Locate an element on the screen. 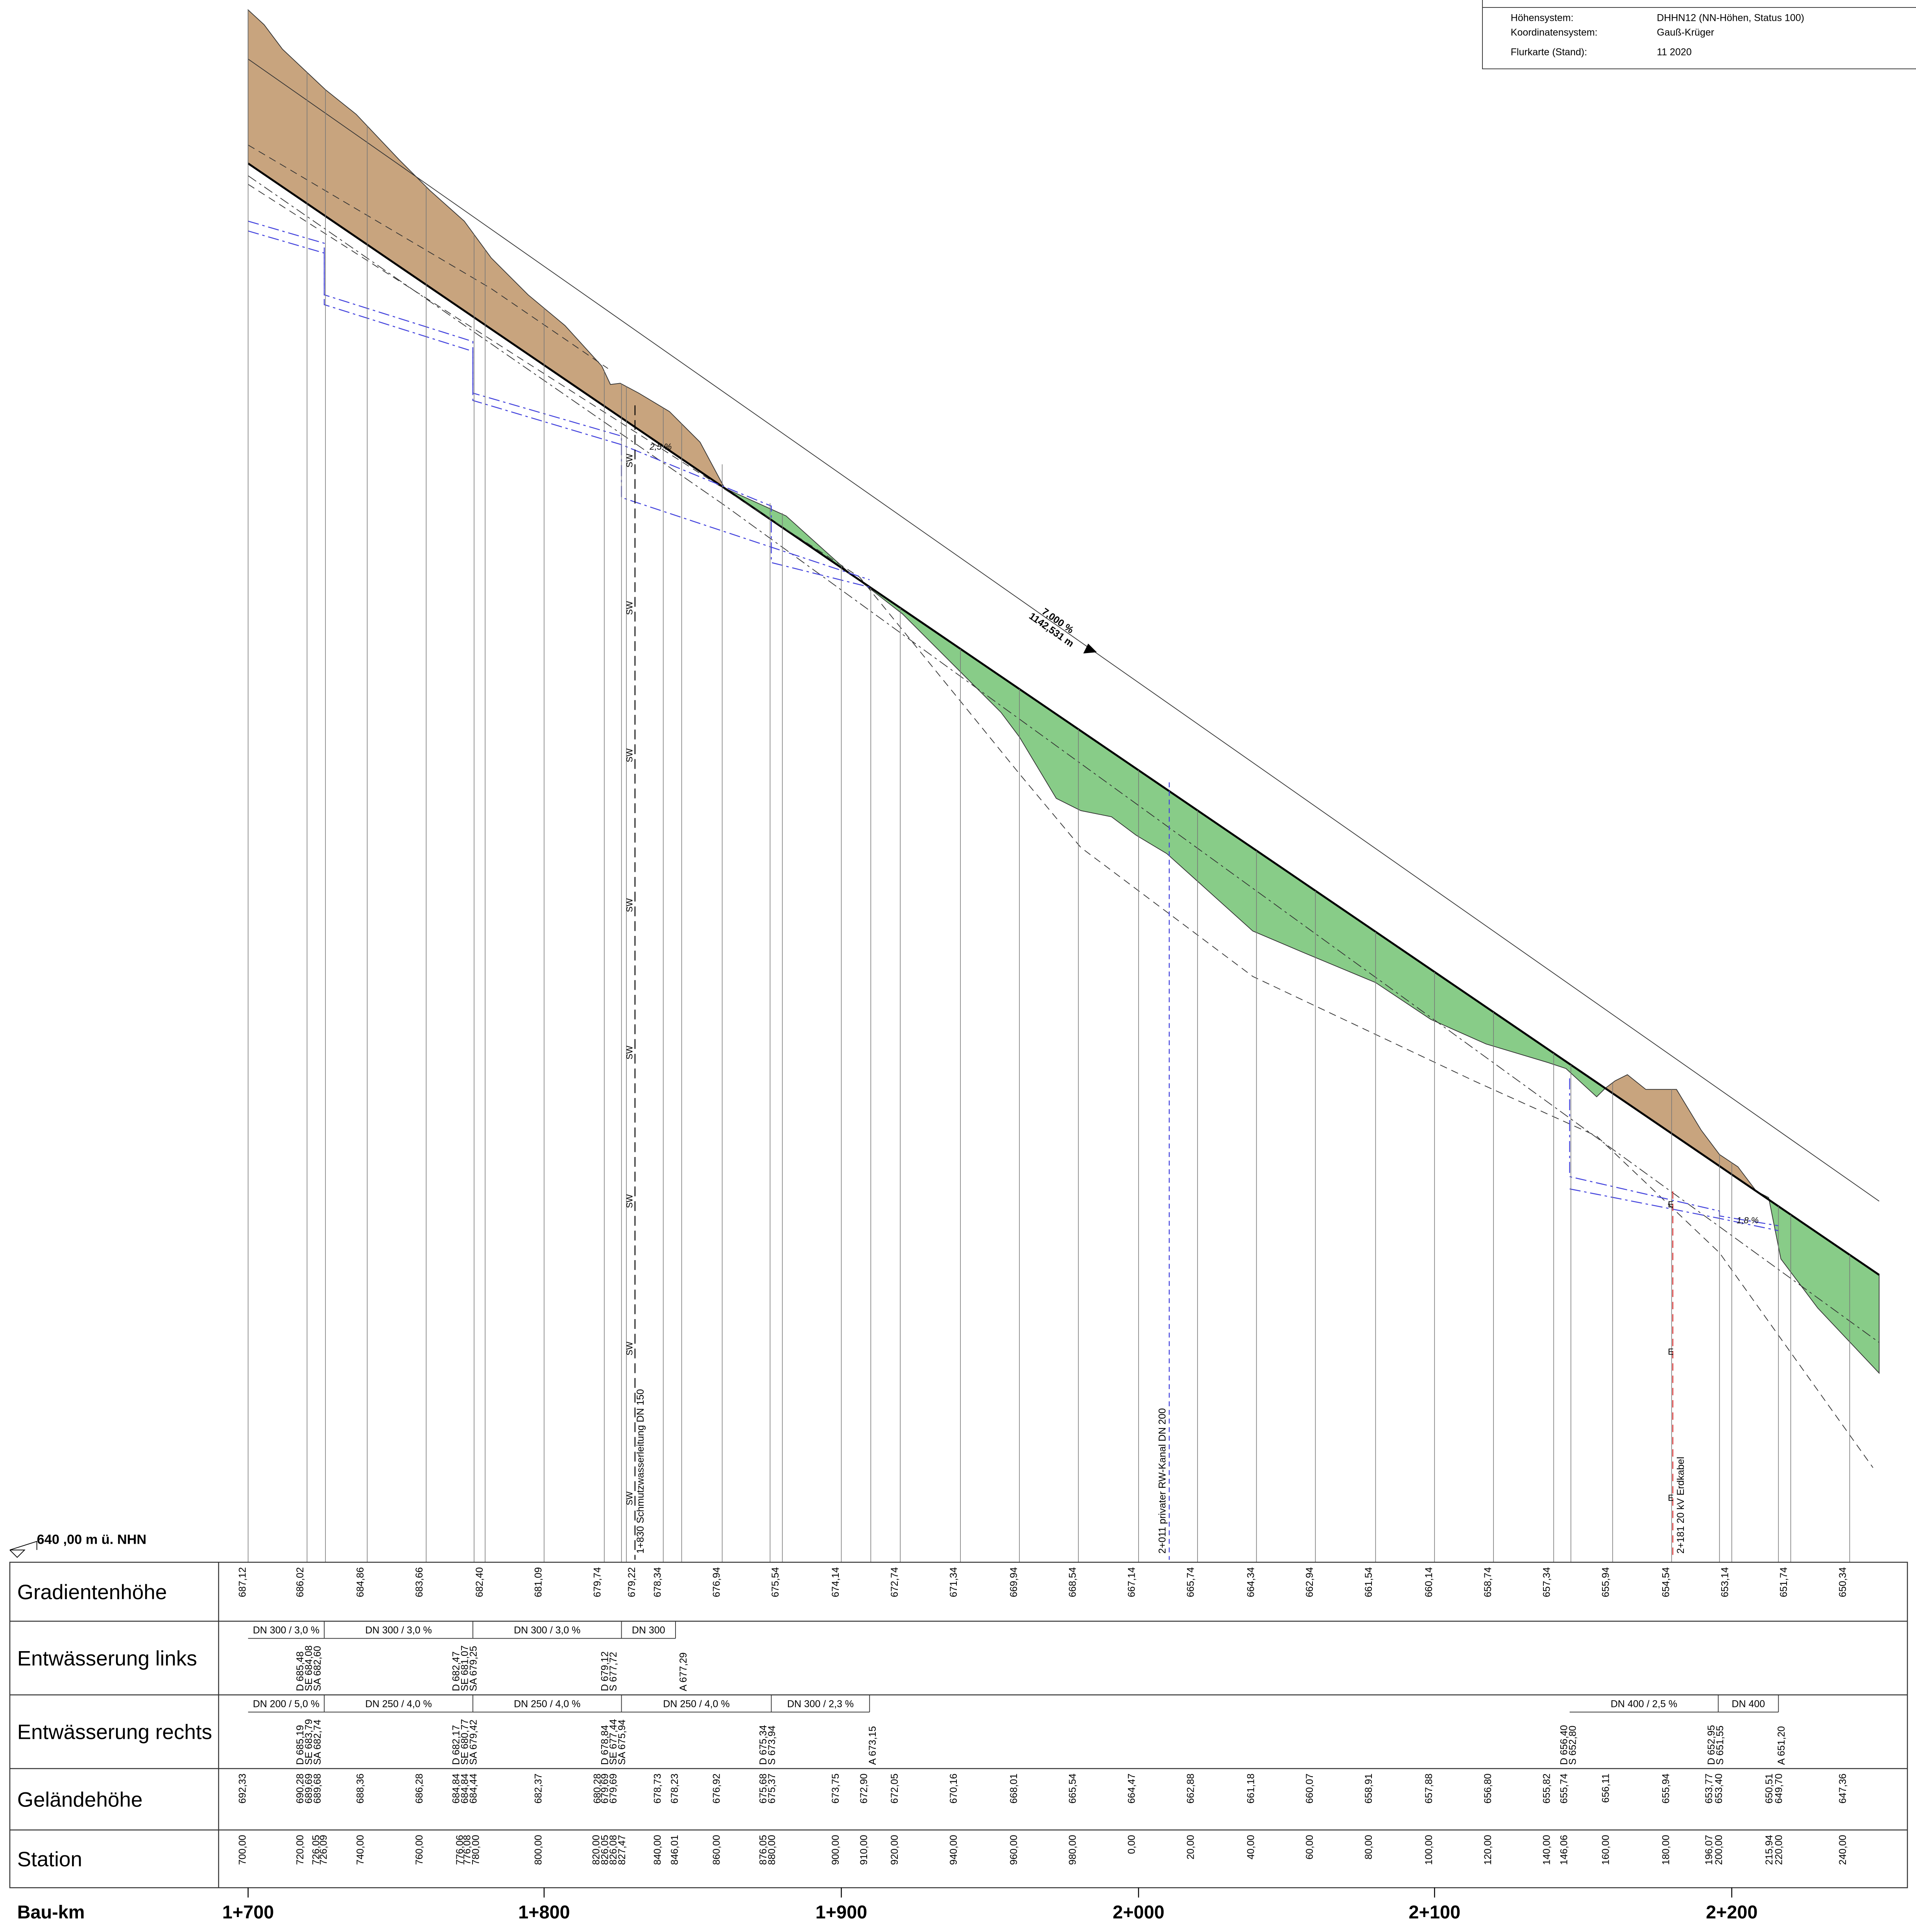 This screenshot has height=1932, width=1916. cell-value: 726,05 is located at coordinates (317, 1850).